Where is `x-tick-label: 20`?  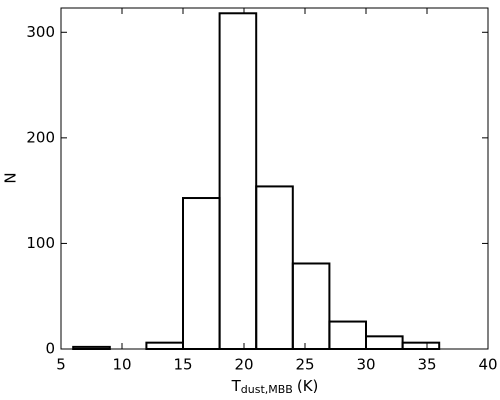
x-tick-label: 20 is located at coordinates (243, 365).